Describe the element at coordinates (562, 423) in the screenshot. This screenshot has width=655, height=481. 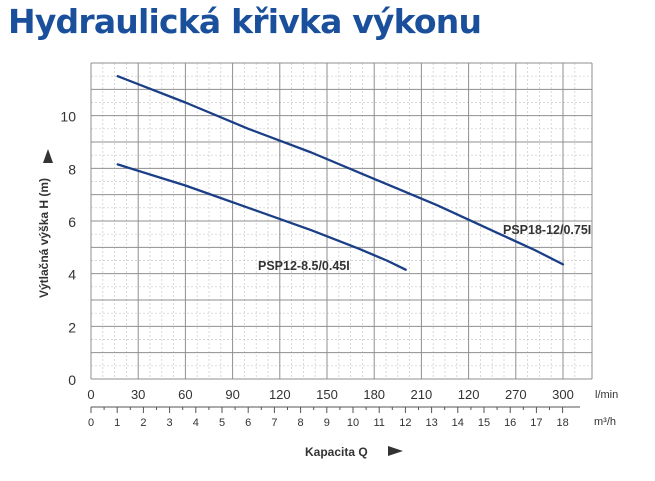
I see `x-tick-label-secondary: 18` at that location.